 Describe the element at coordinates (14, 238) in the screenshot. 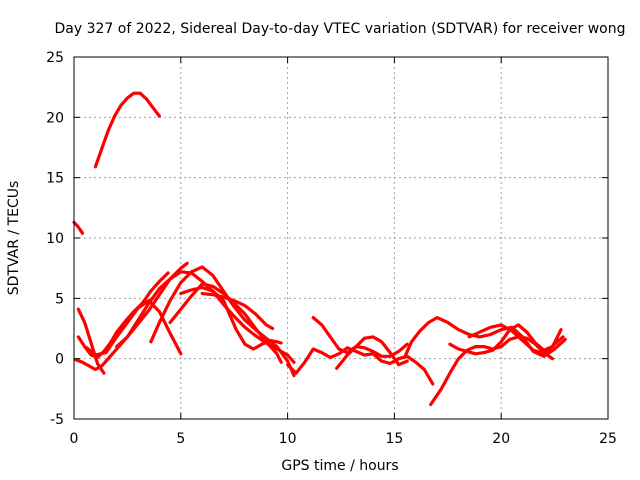

I see `y-axis-label: SDTVAR / TECUs` at that location.